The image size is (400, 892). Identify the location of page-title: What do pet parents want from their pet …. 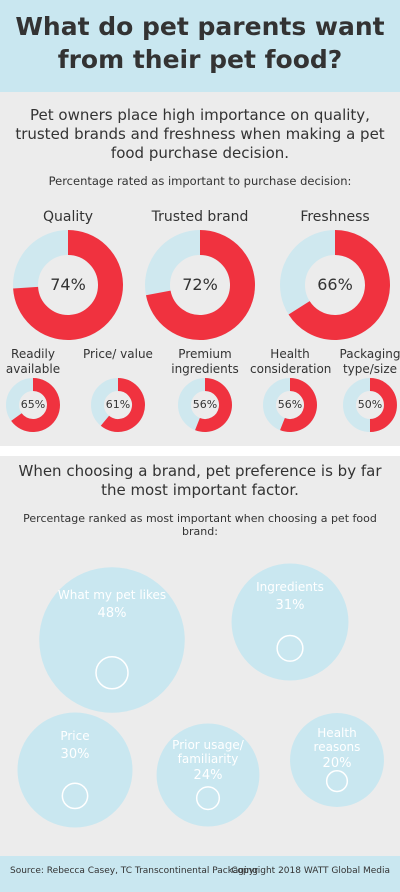
(200, 43).